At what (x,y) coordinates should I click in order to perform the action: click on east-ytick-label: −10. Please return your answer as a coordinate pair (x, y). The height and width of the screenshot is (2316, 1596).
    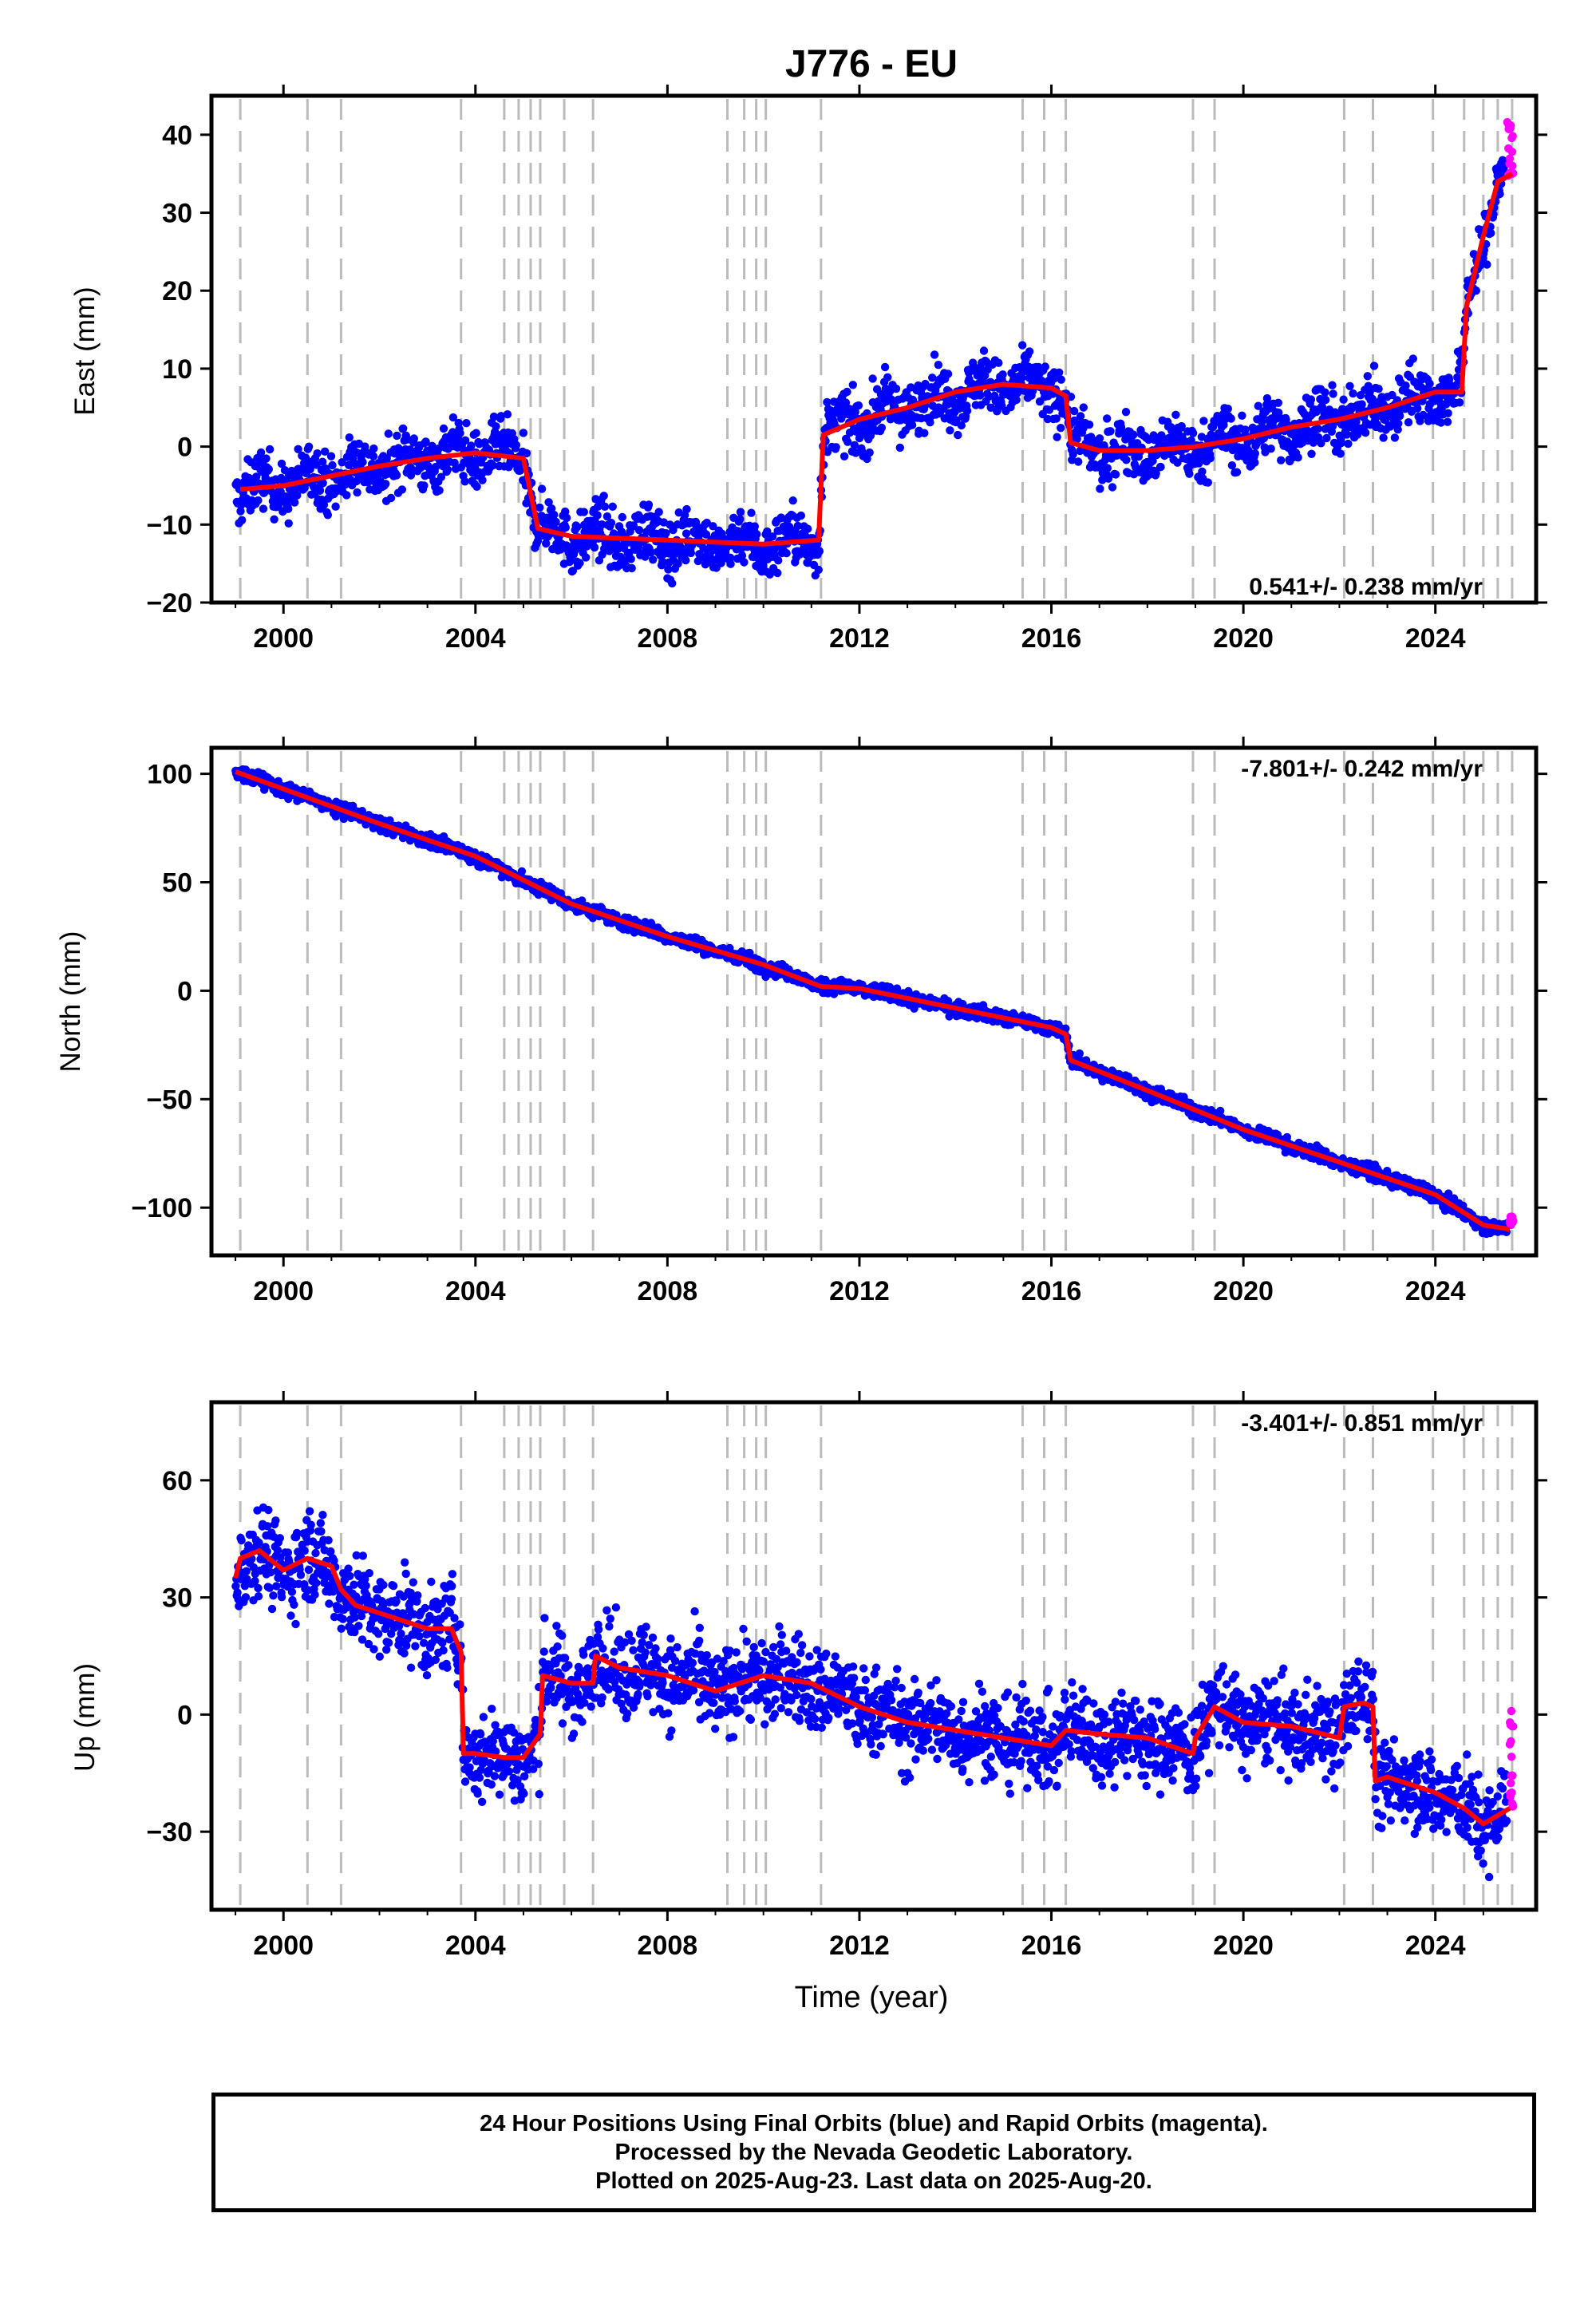
    Looking at the image, I should click on (169, 525).